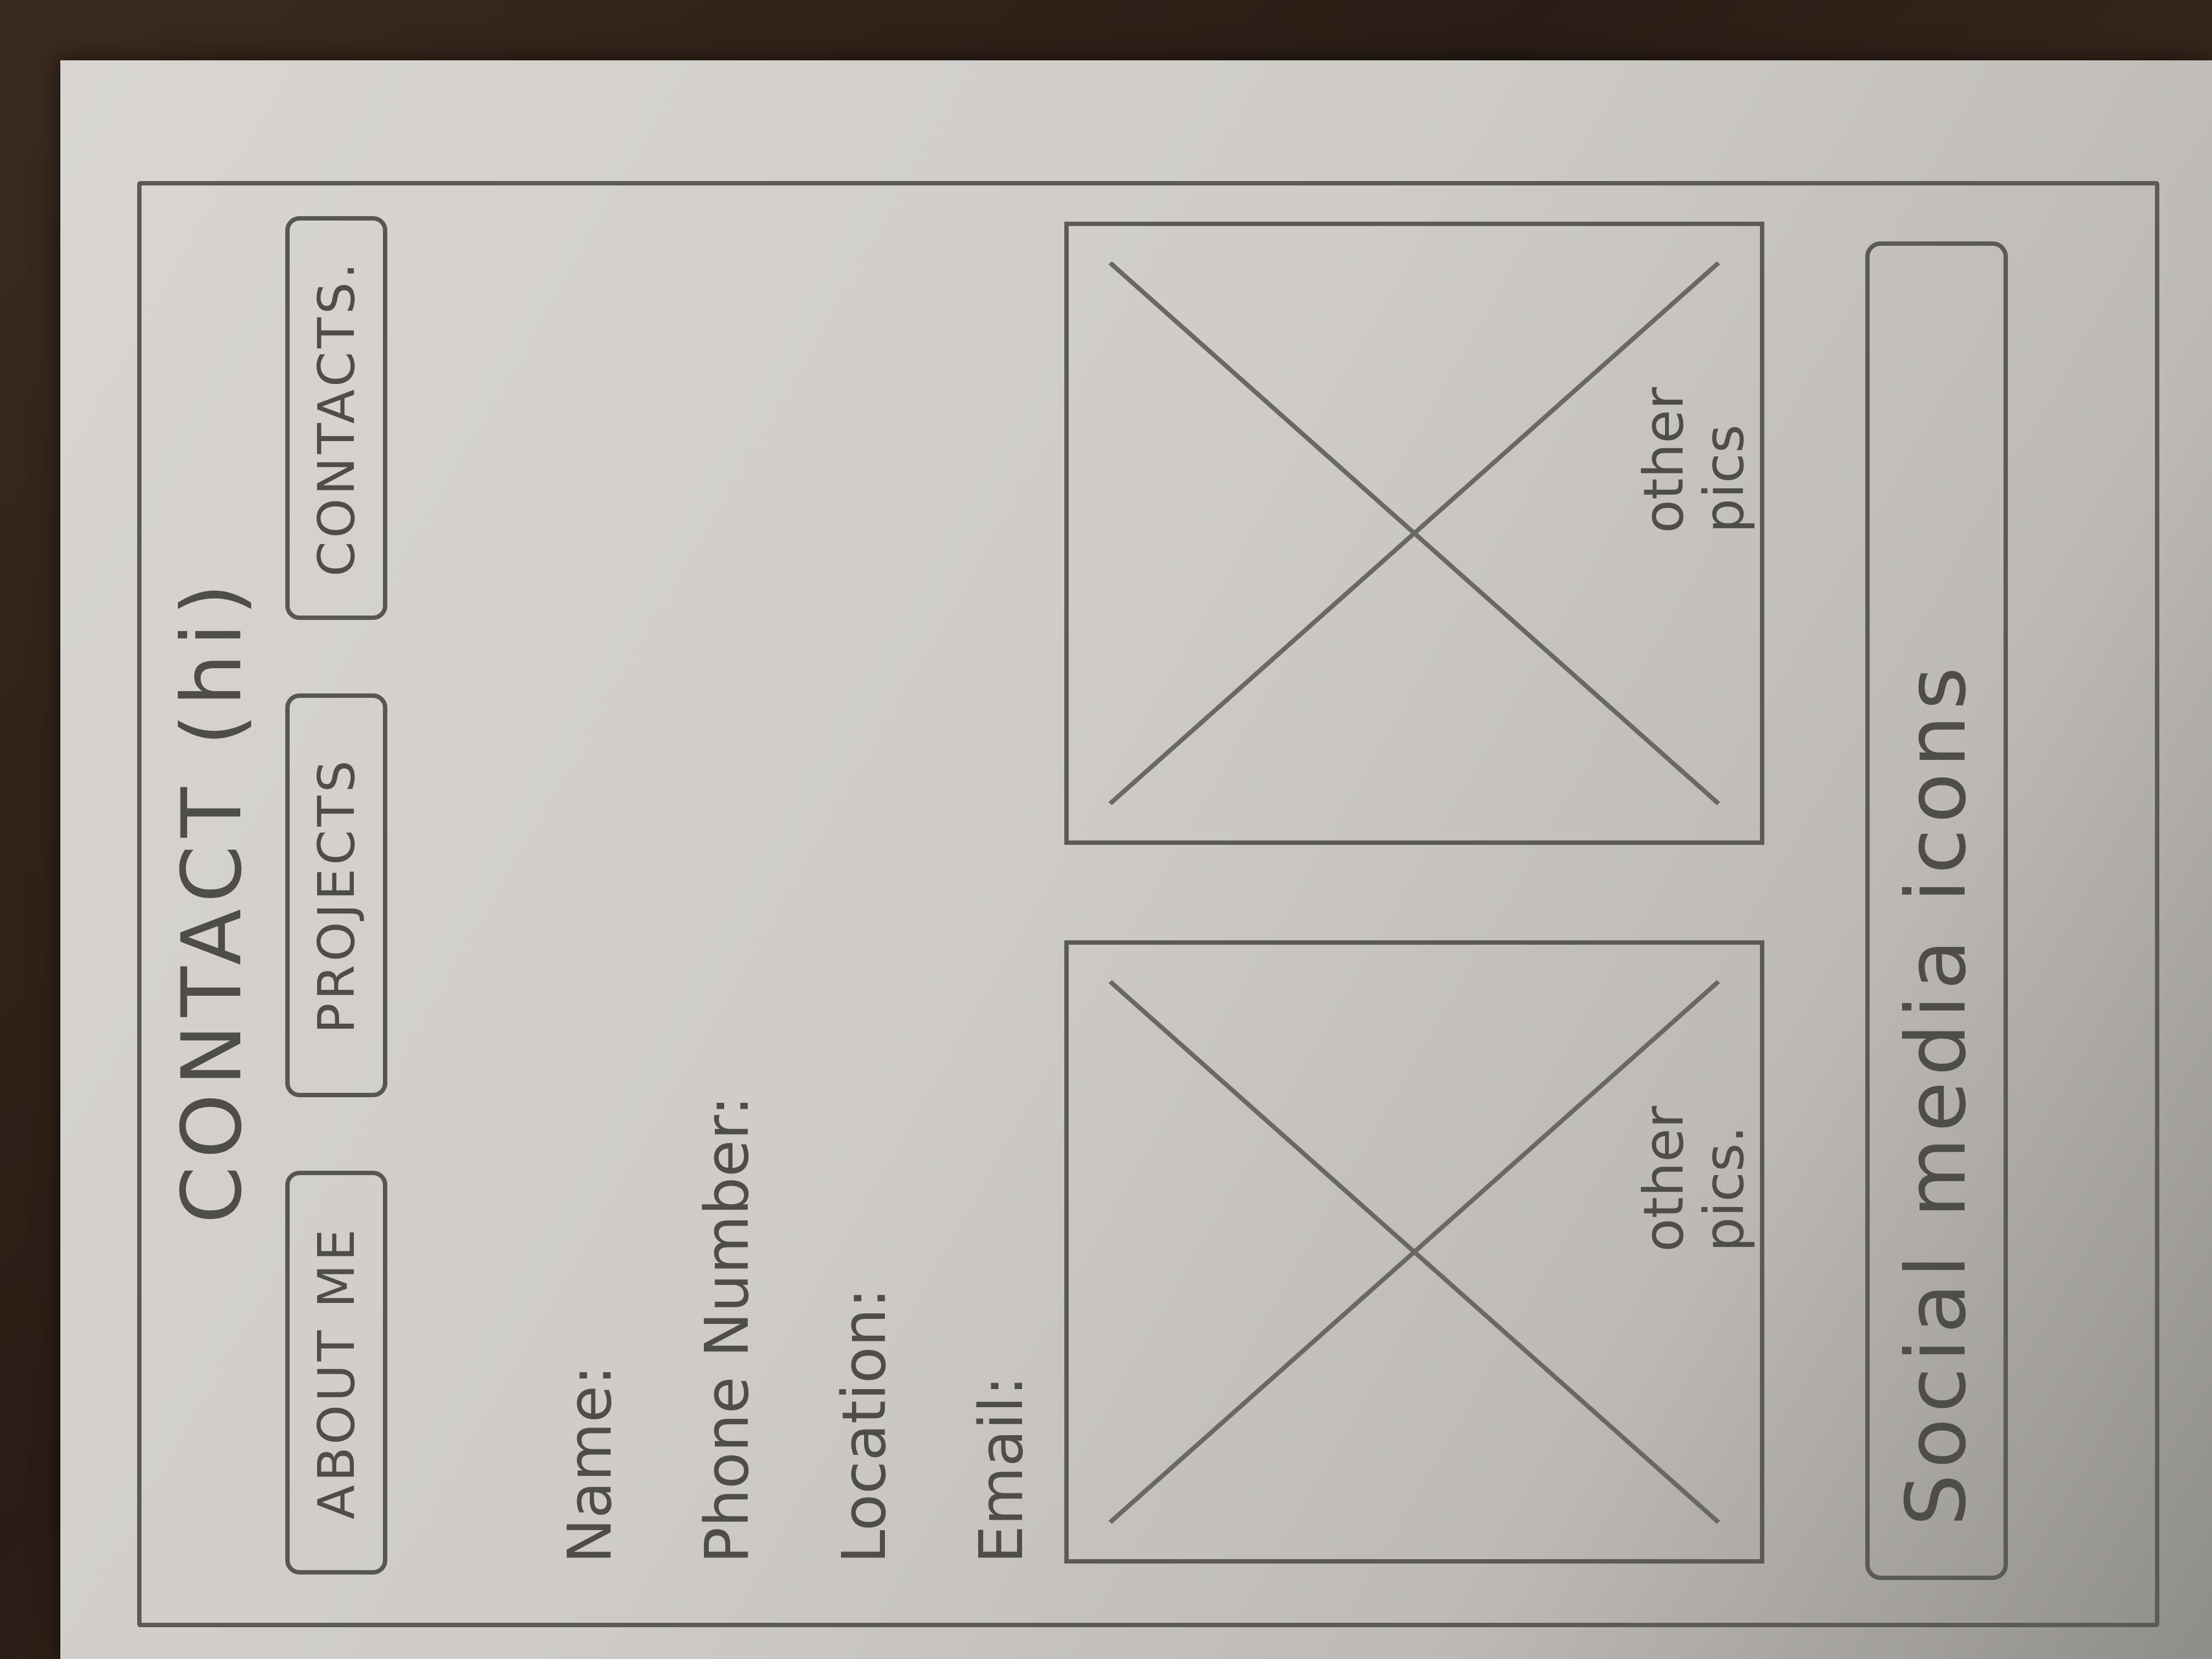 This screenshot has height=1659, width=2212. Describe the element at coordinates (336, 418) in the screenshot. I see `nav-contacts-button: CONTACTS.` at that location.